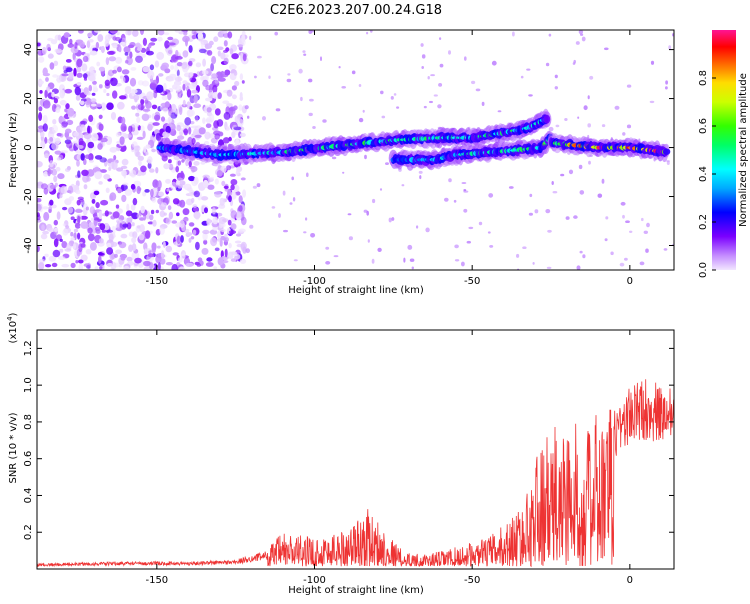 The width and height of the screenshot is (750, 604). I want to click on snr-y-tick-label: 1.0, so click(28, 385).